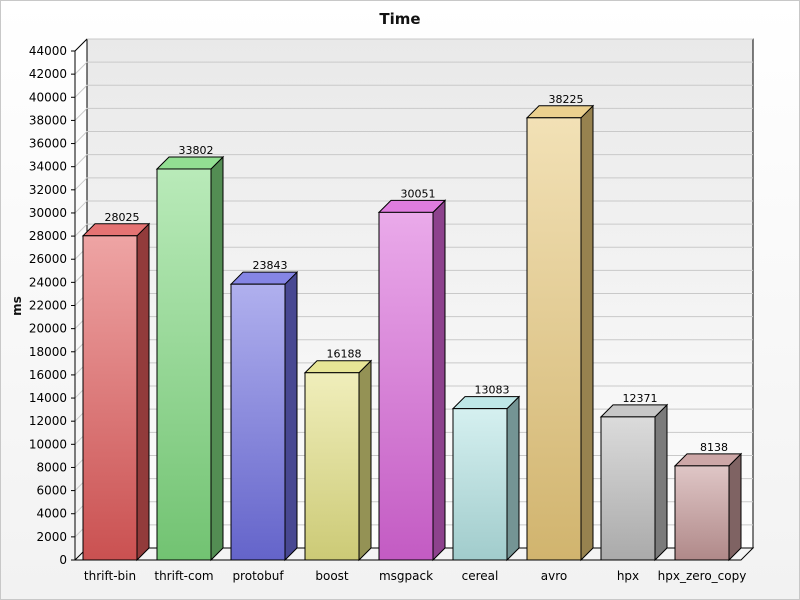 The image size is (800, 600). I want to click on y-tick-label: 20000, so click(48, 329).